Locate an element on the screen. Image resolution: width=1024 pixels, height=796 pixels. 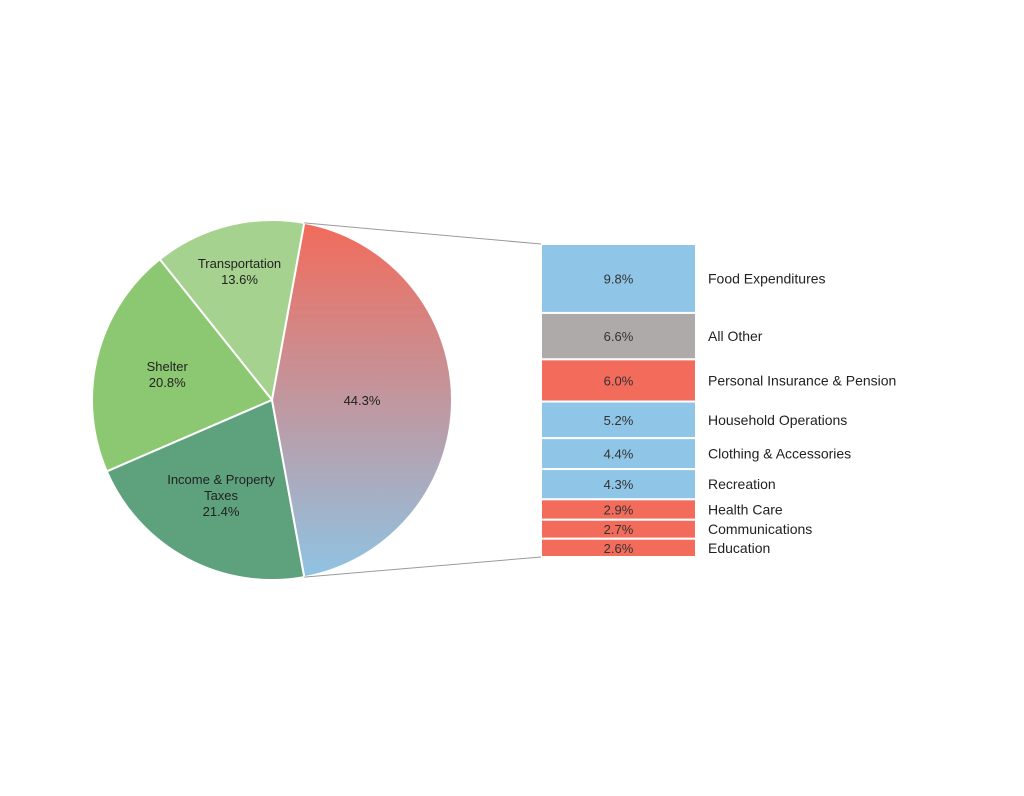
breakdown-segment-value: 2.9% is located at coordinates (619, 510).